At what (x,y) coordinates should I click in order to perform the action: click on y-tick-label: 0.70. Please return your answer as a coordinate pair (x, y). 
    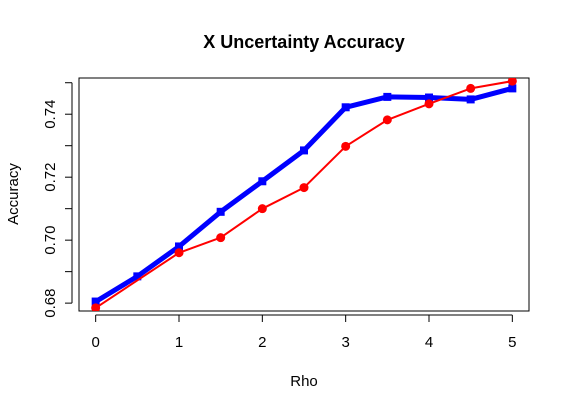
    Looking at the image, I should click on (50, 240).